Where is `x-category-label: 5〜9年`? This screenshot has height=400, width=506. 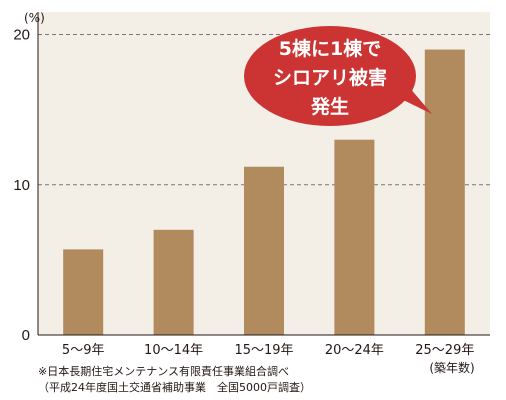
x-category-label: 5〜9年 is located at coordinates (83, 350).